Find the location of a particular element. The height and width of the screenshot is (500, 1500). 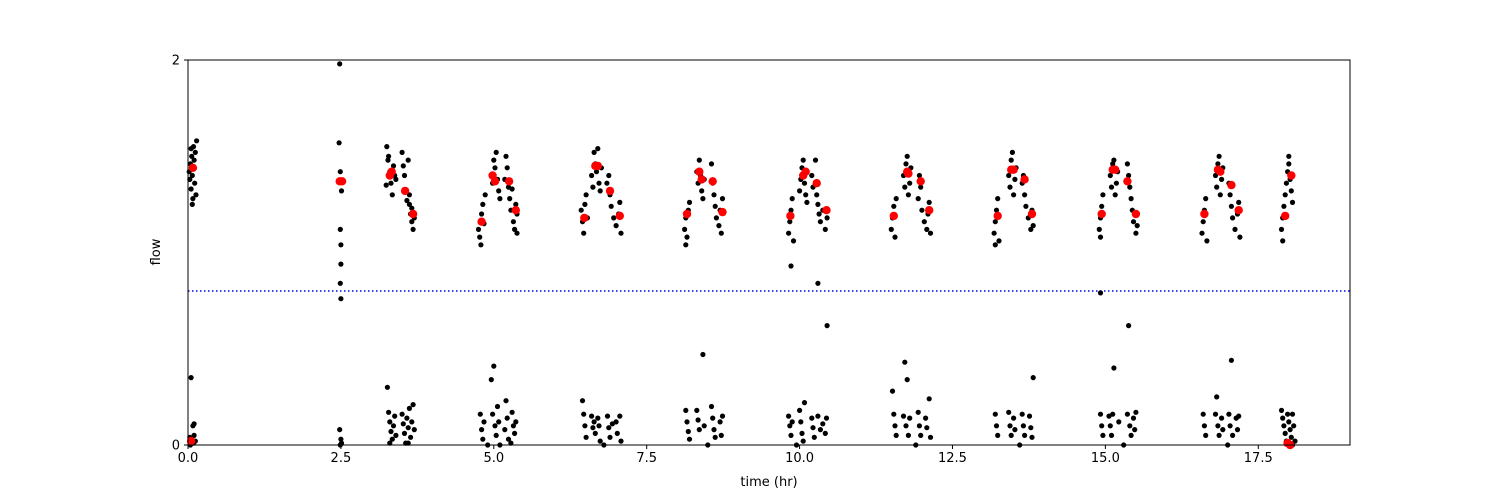

x-axis-label: time (hr) is located at coordinates (768, 482).